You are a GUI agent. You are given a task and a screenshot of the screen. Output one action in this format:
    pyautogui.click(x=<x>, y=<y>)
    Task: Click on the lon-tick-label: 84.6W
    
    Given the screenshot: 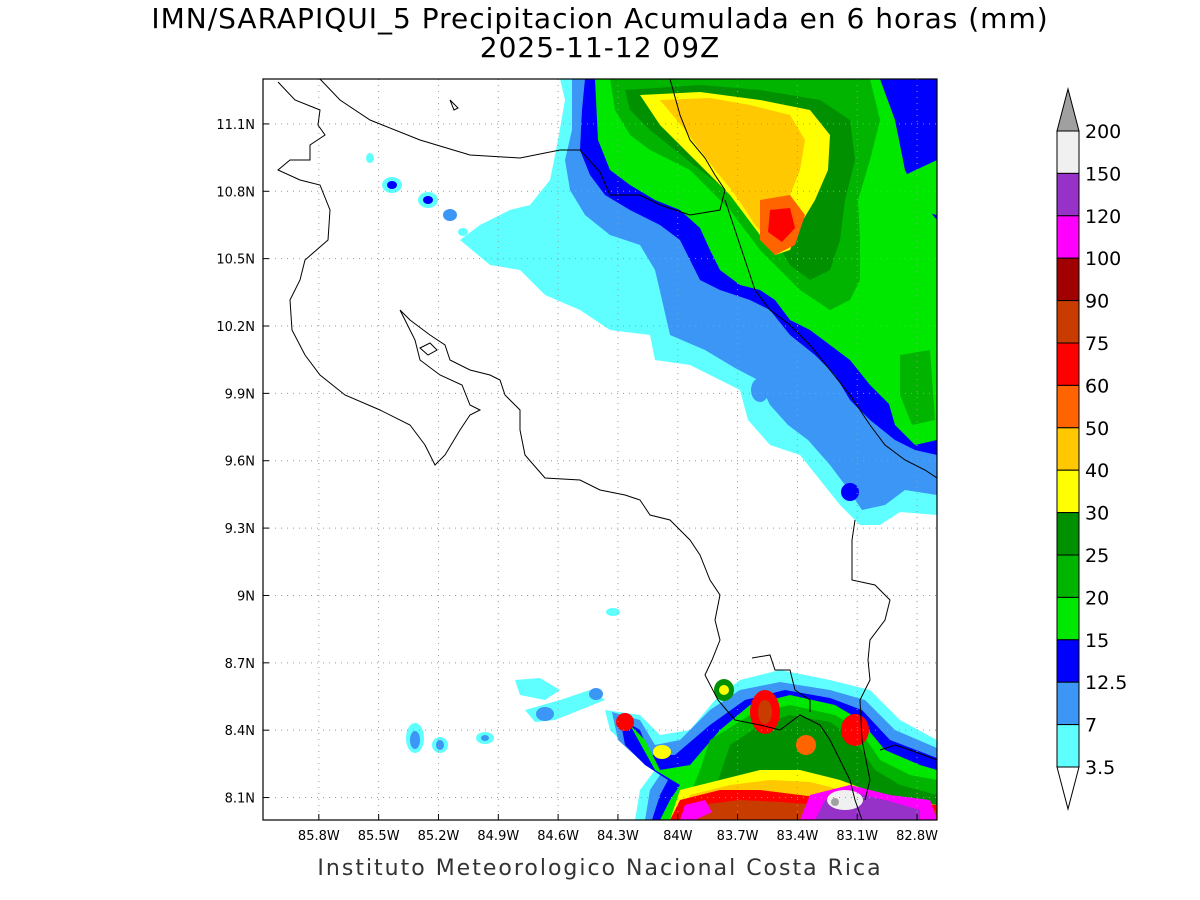 What is the action you would take?
    pyautogui.click(x=558, y=836)
    